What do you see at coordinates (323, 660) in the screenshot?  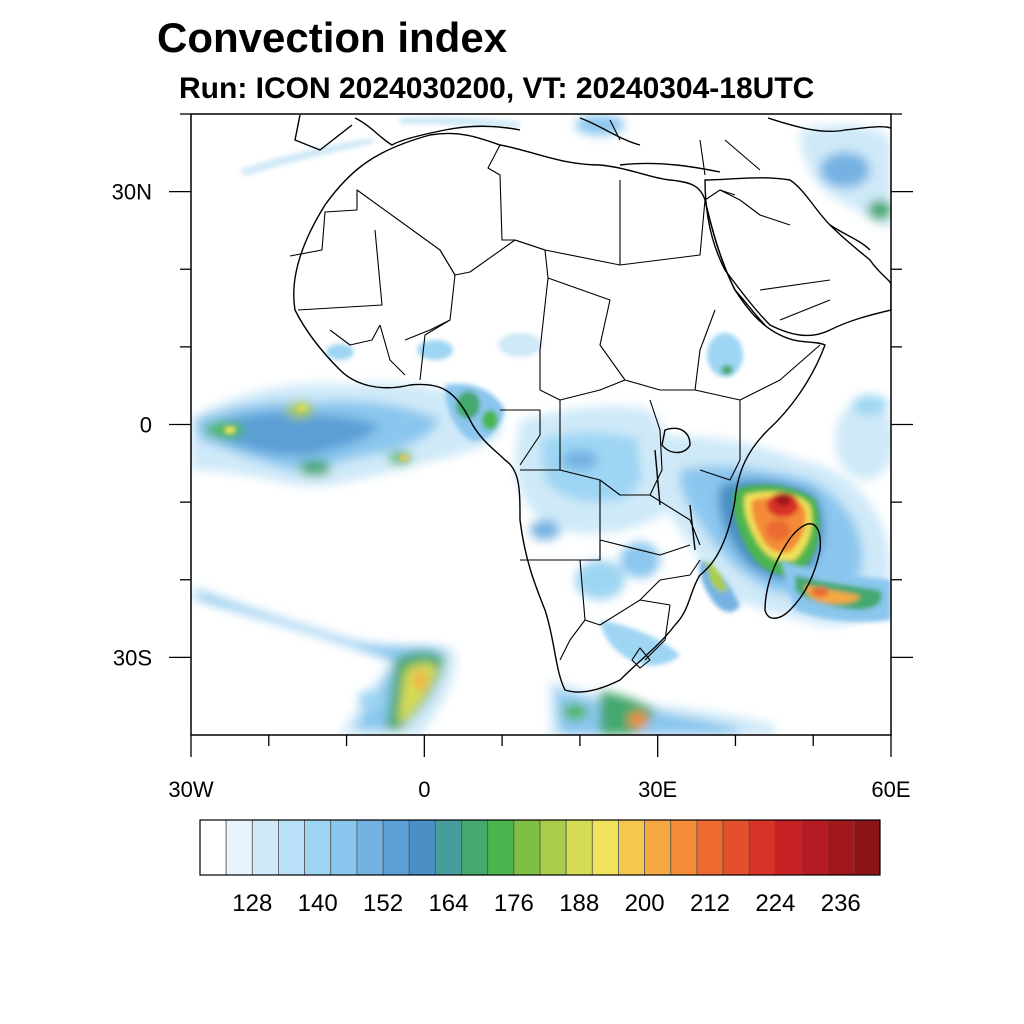 I see `south-atlantic-band` at bounding box center [323, 660].